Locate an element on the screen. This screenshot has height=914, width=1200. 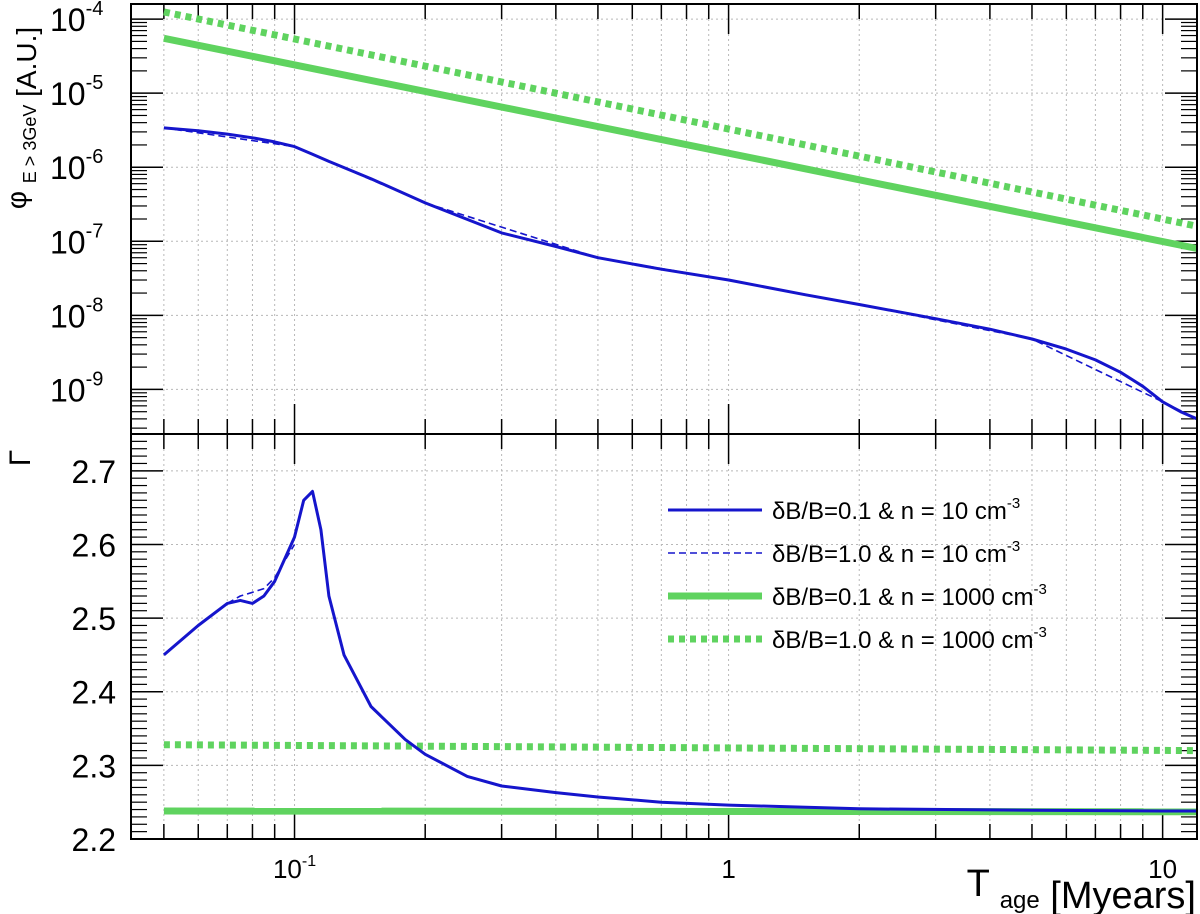
x-label-subscript: age is located at coordinates (1020, 900).